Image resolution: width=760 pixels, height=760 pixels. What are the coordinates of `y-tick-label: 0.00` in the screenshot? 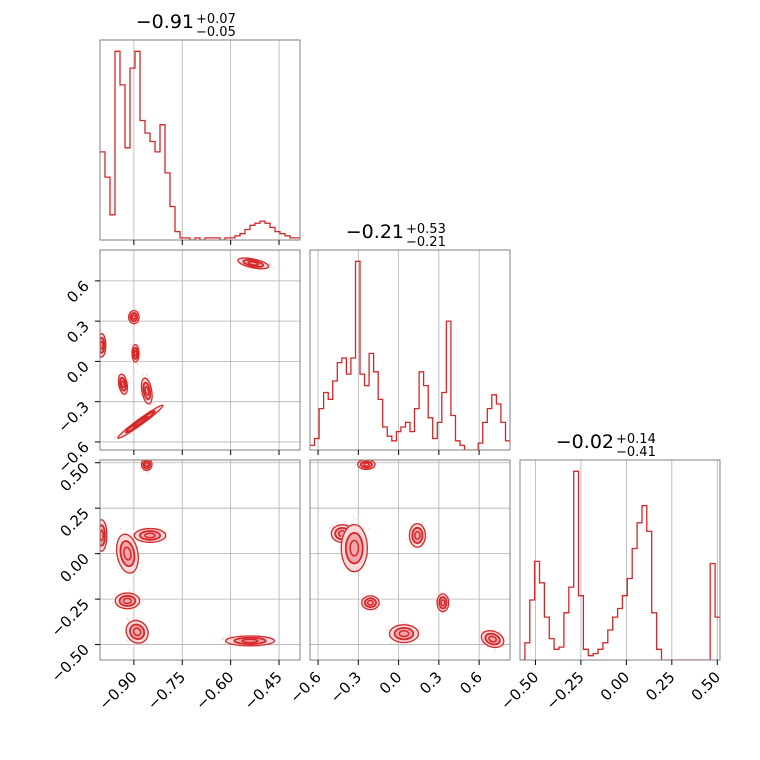 It's located at (75, 568).